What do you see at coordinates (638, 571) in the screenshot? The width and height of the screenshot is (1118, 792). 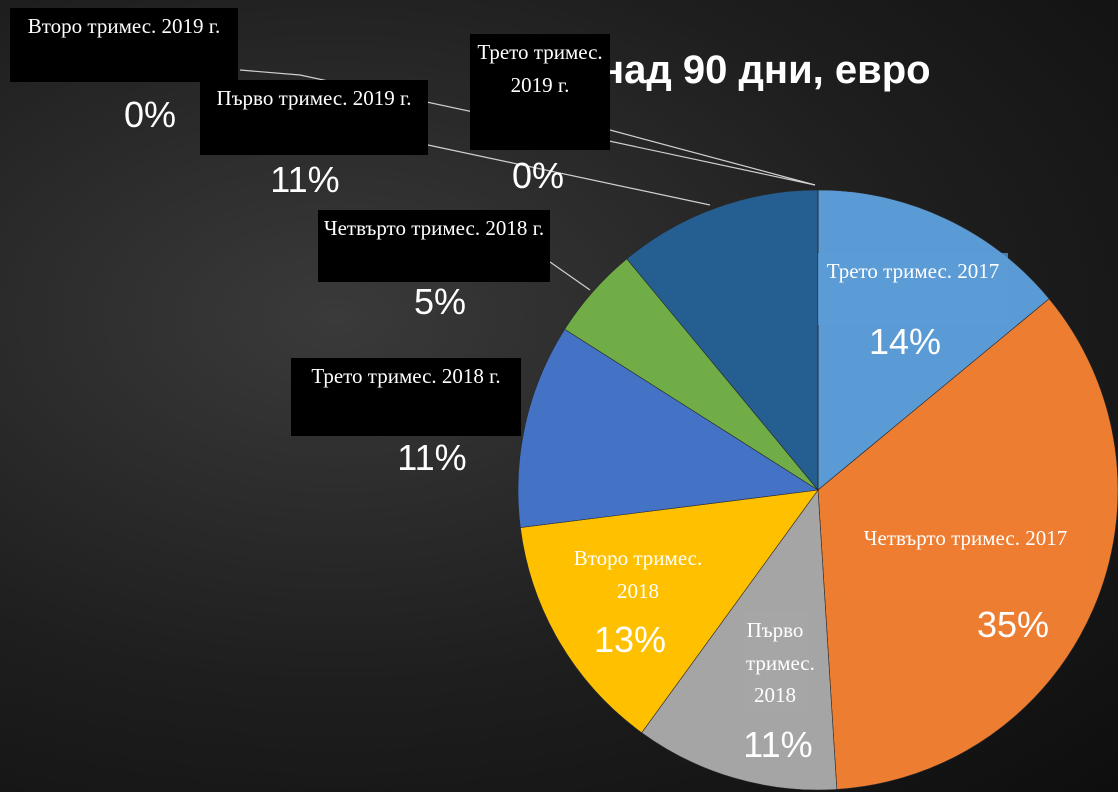 I see `slice-label: Второ тримес. 2018` at bounding box center [638, 571].